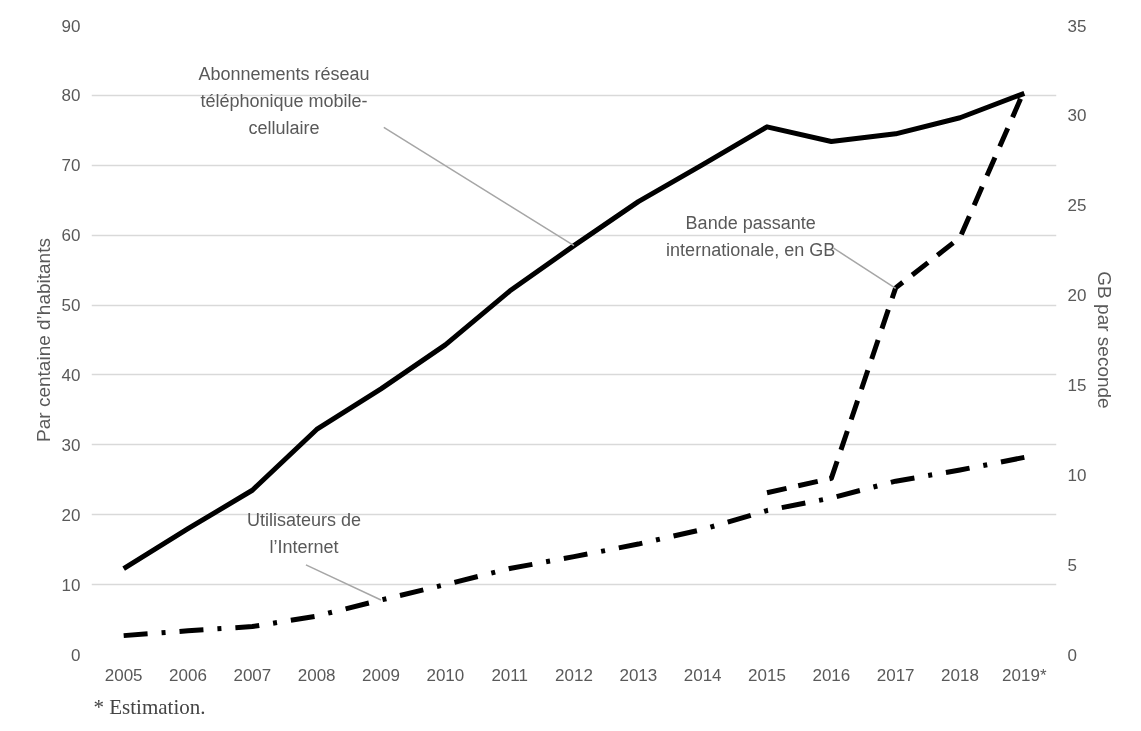  I want to click on y2-tick-label: 10, so click(1077, 475).